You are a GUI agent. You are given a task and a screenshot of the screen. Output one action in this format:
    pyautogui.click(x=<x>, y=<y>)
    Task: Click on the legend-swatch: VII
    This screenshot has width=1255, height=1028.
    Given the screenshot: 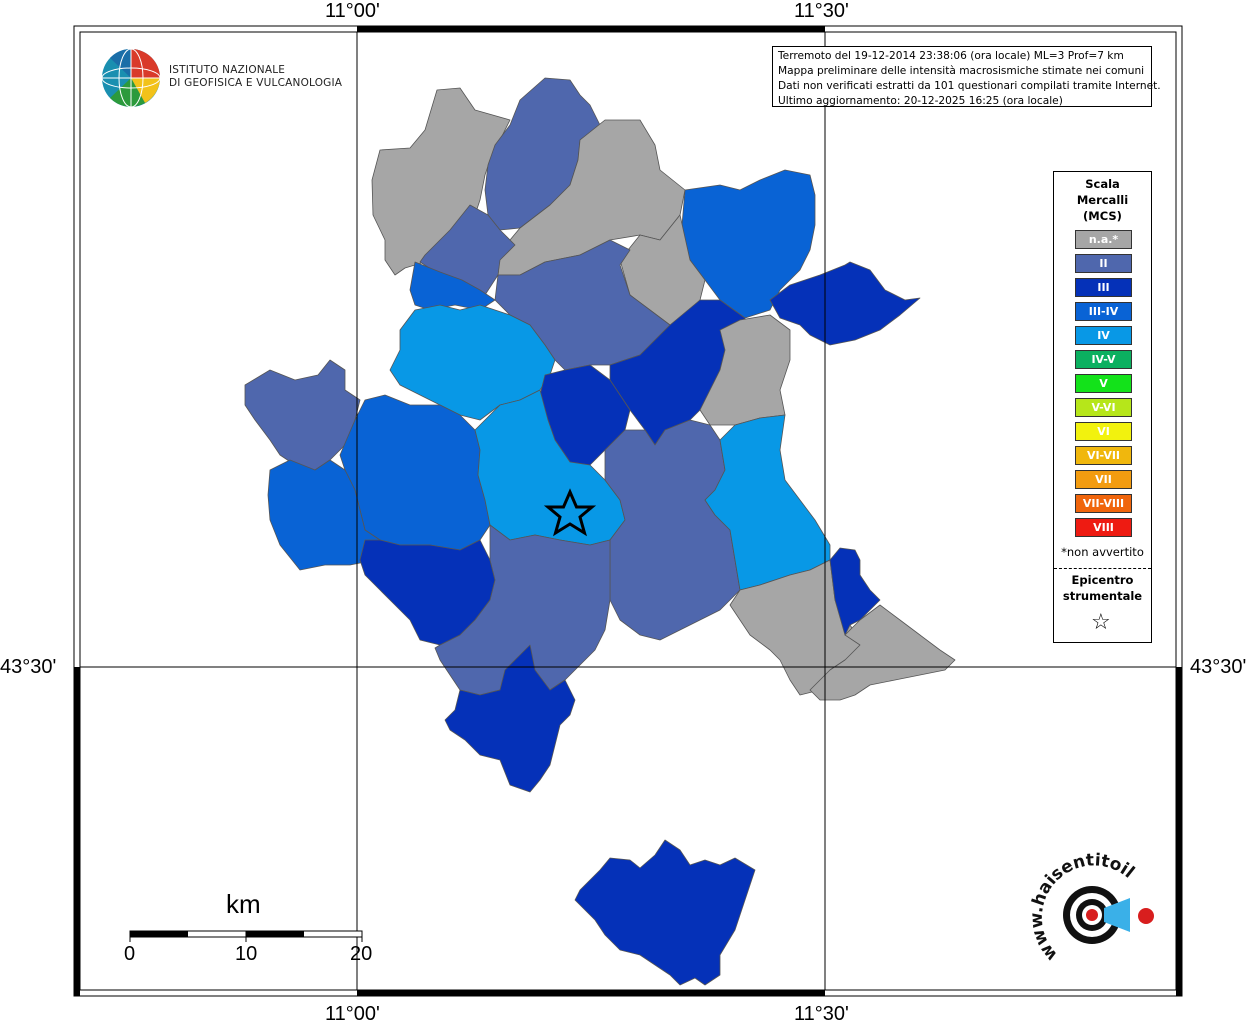 What is the action you would take?
    pyautogui.click(x=1103, y=479)
    